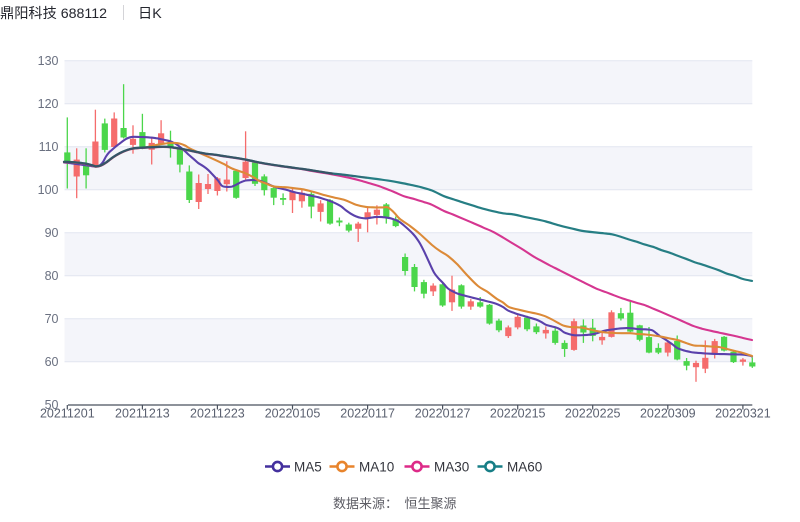 This screenshot has height=522, width=800. What do you see at coordinates (743, 414) in the screenshot?
I see `svg-text: 20220321` at bounding box center [743, 414].